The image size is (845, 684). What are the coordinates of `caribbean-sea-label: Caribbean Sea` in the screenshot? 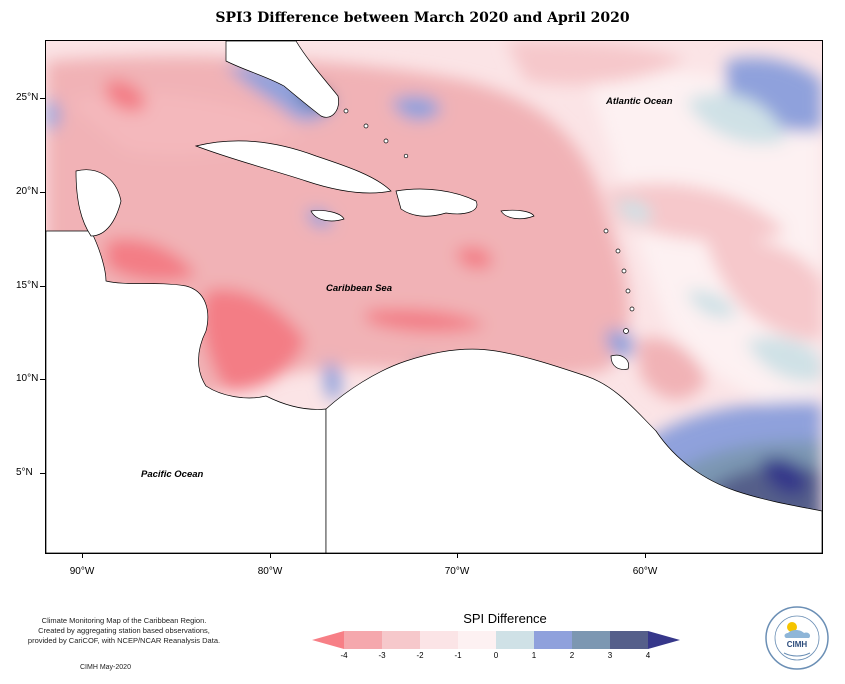 It's located at (359, 288).